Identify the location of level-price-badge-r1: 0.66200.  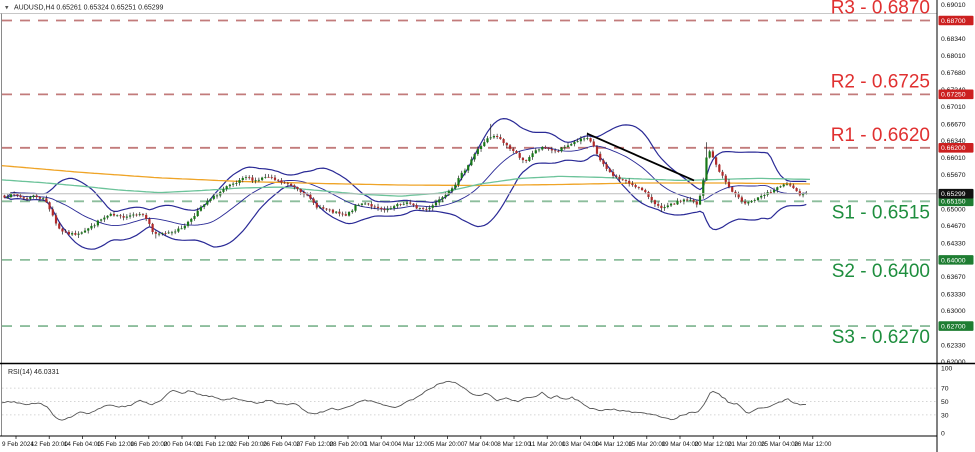
(953, 148).